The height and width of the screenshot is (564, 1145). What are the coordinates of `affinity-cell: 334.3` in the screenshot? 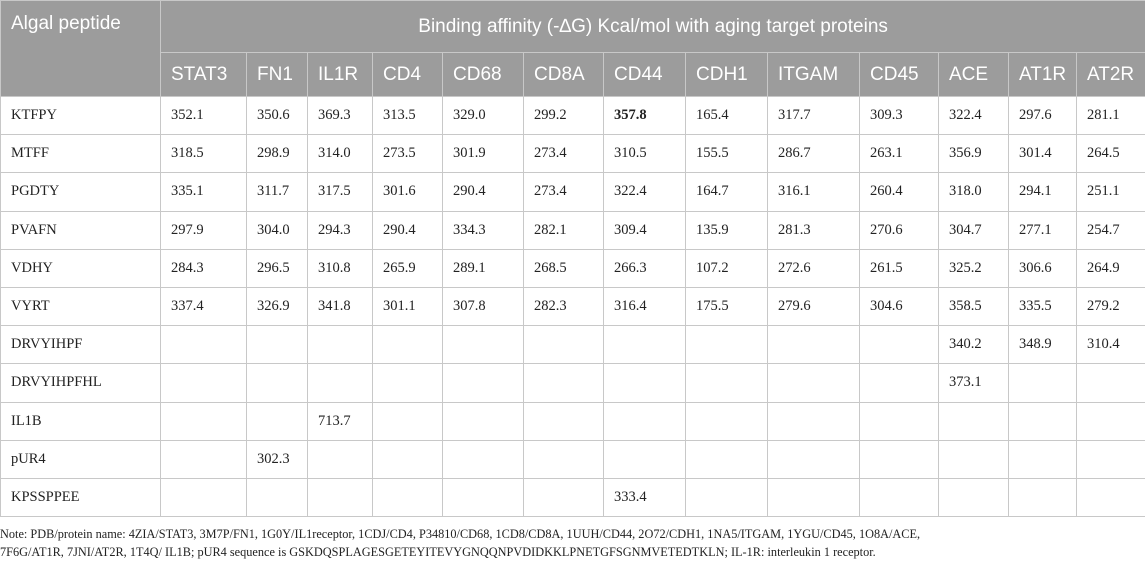 It's located at (483, 230).